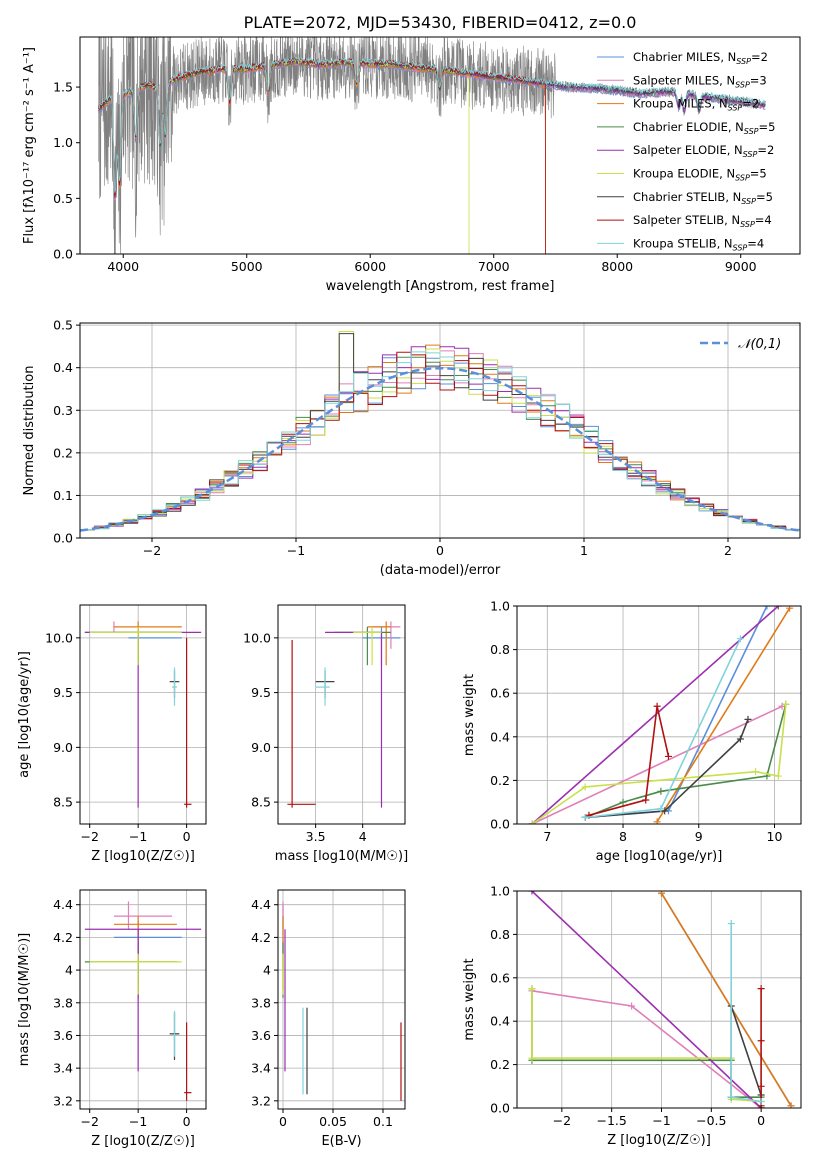 Image resolution: width=819 pixels, height=1170 pixels. Describe the element at coordinates (261, 1068) in the screenshot. I see `y-tick-label: 3.4` at that location.